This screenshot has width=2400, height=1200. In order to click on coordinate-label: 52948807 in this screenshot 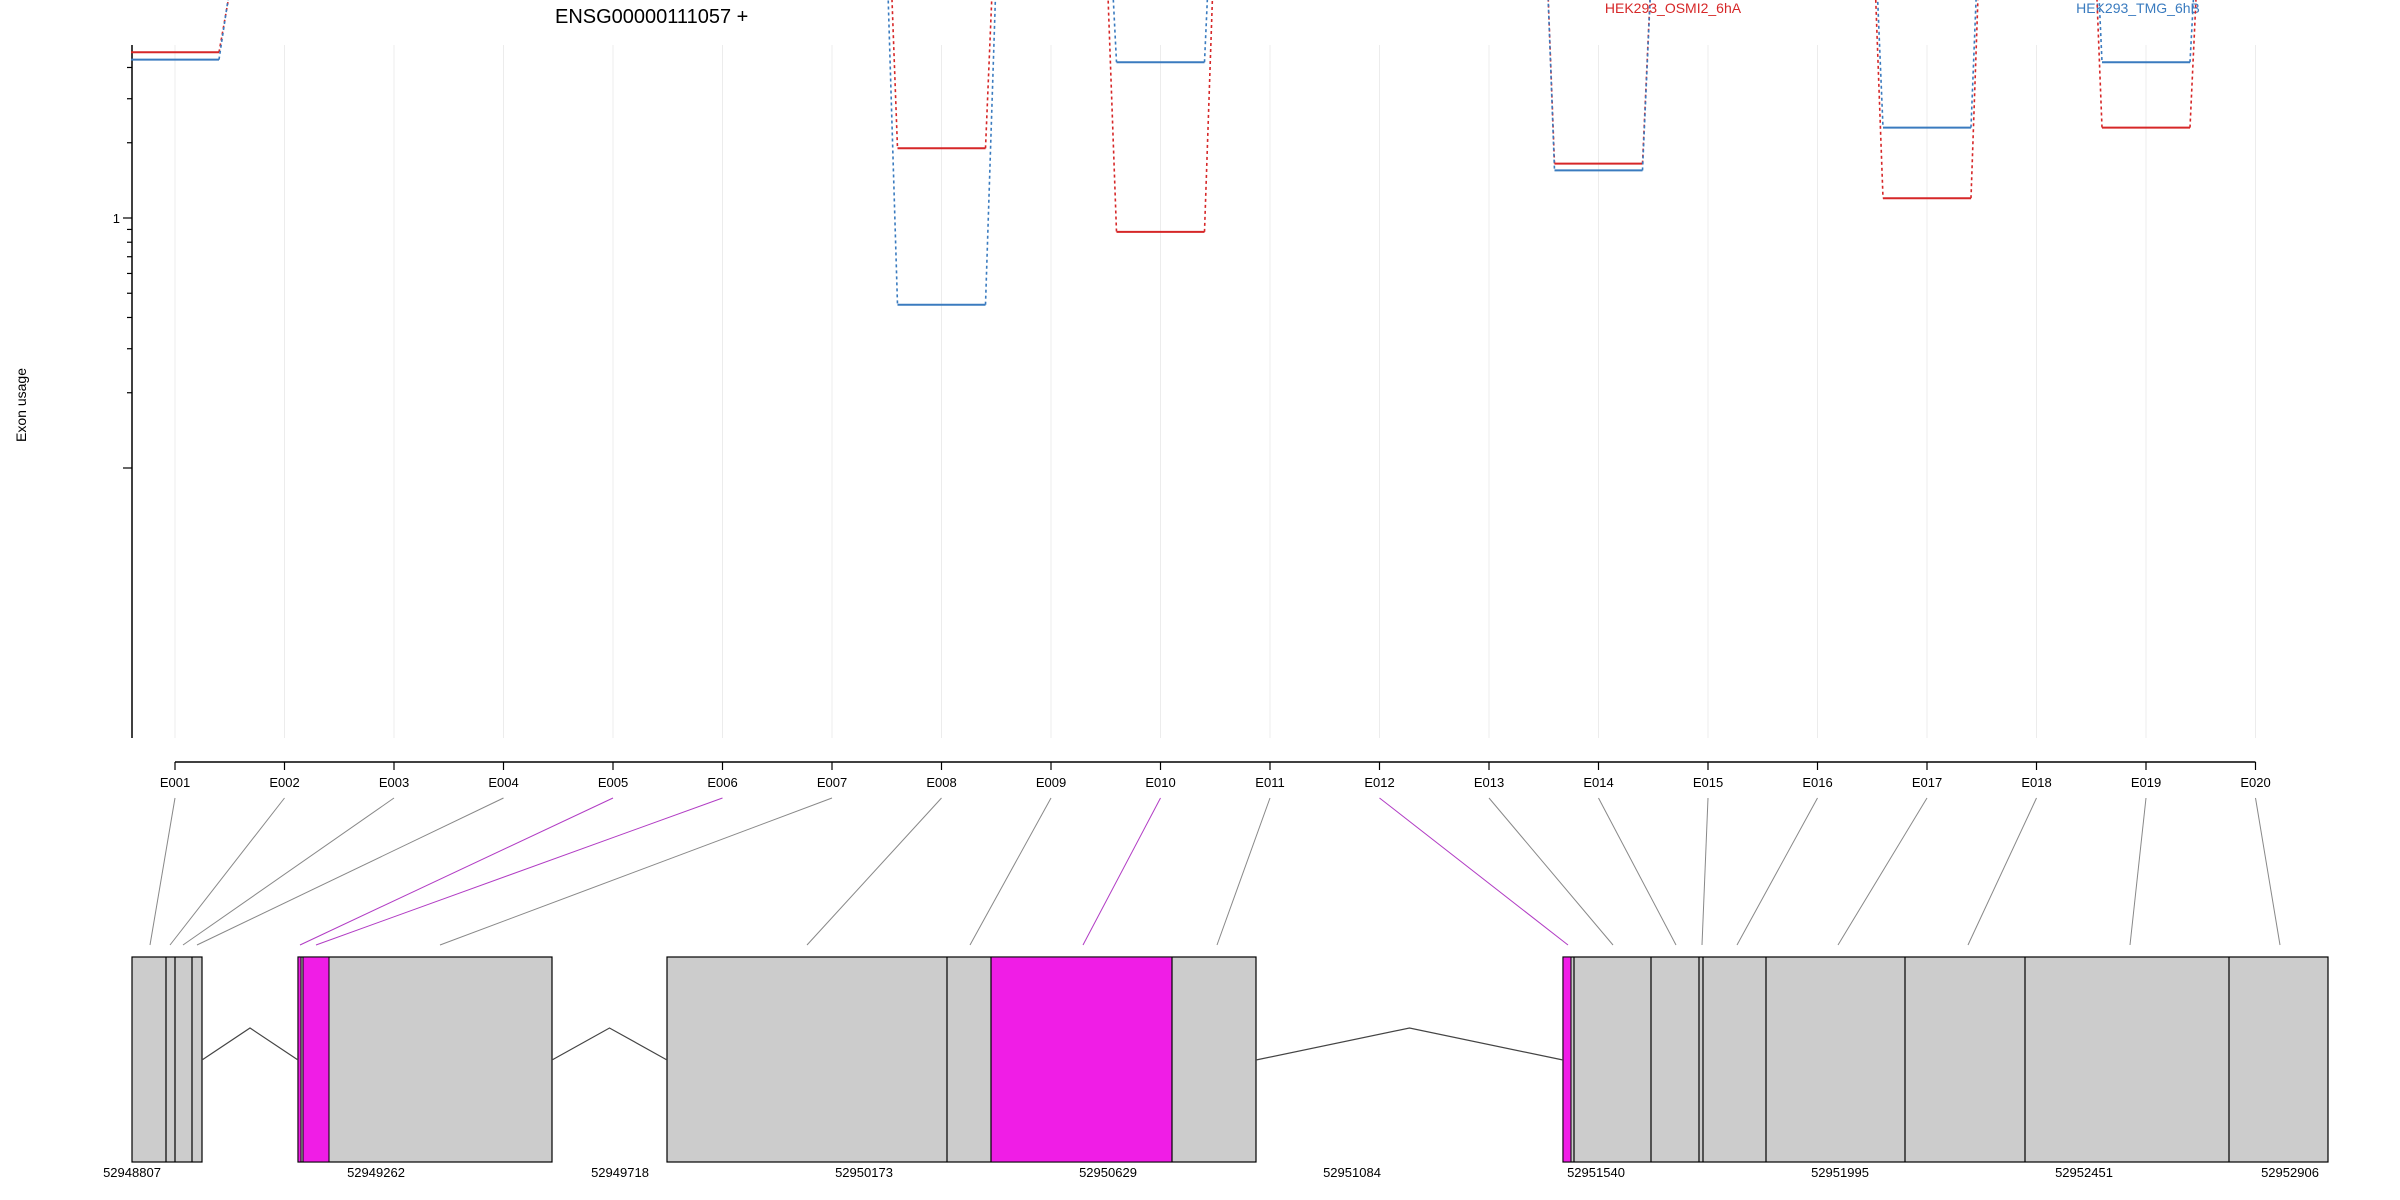, I will do `click(132, 1172)`.